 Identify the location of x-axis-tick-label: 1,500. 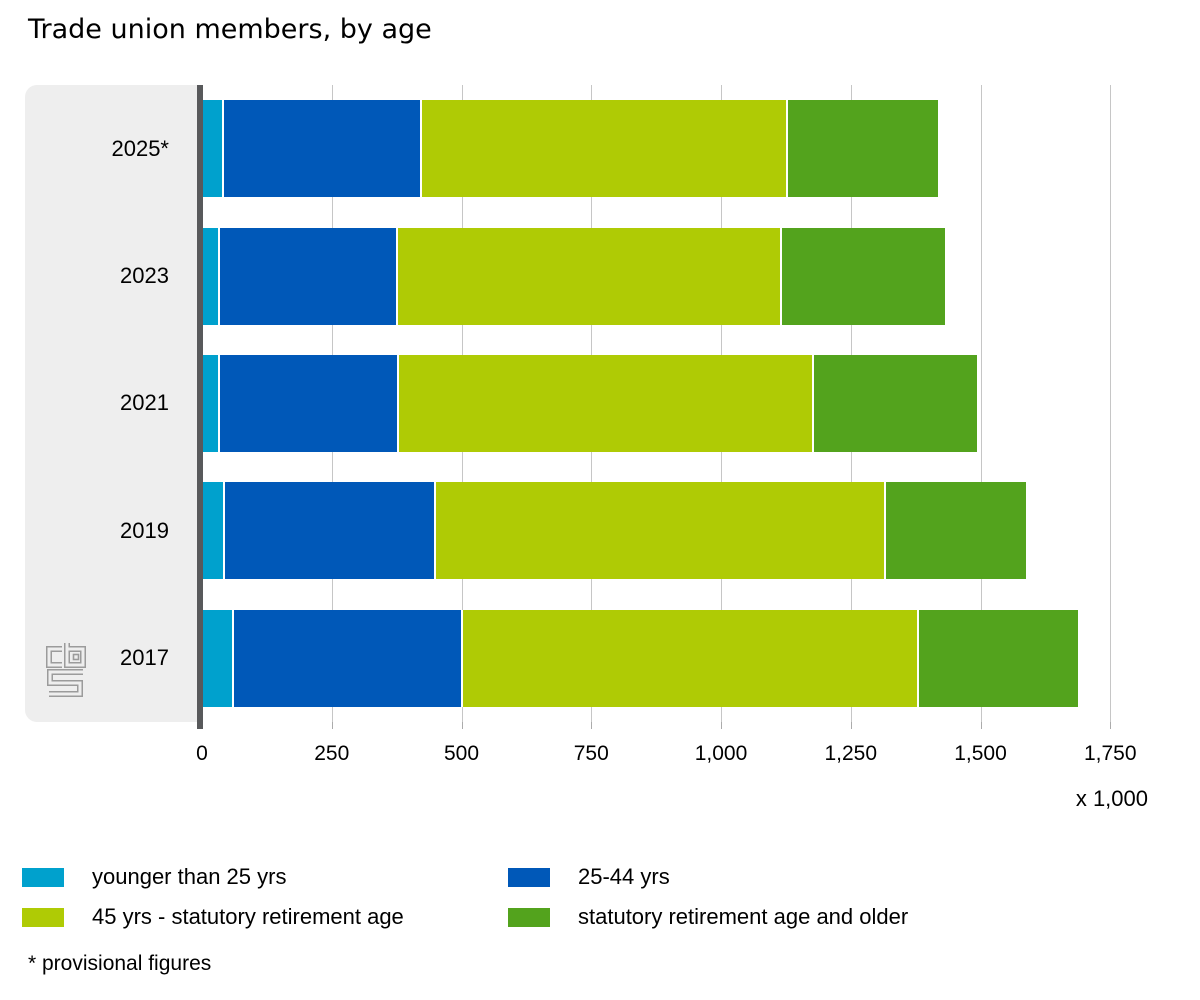
(980, 753).